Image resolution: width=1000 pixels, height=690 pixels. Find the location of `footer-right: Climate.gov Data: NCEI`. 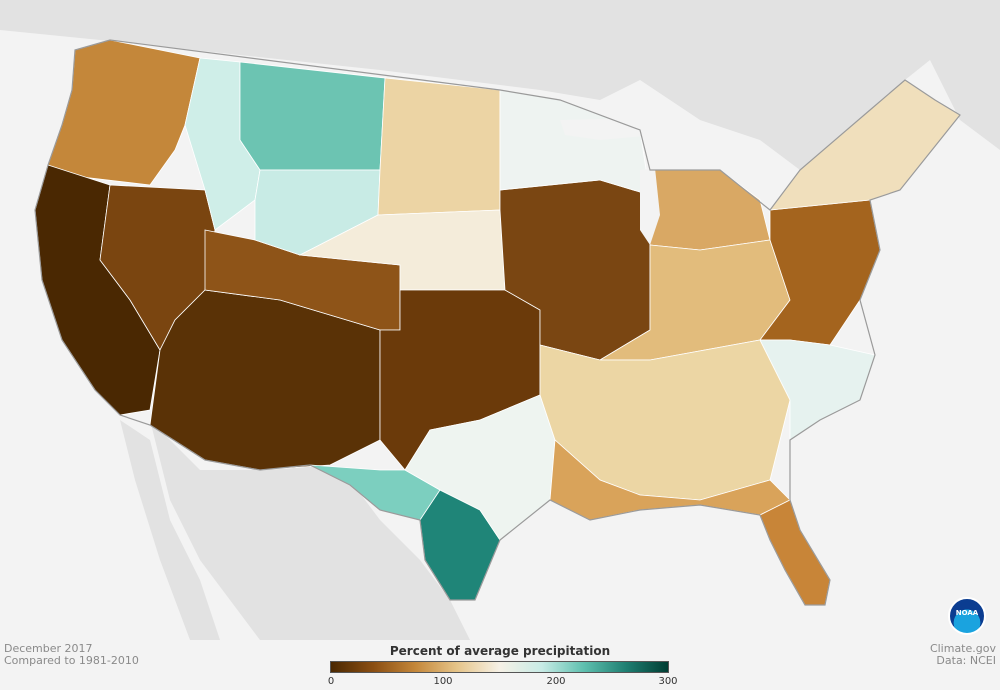

footer-right: Climate.gov Data: NCEI is located at coordinates (963, 655).